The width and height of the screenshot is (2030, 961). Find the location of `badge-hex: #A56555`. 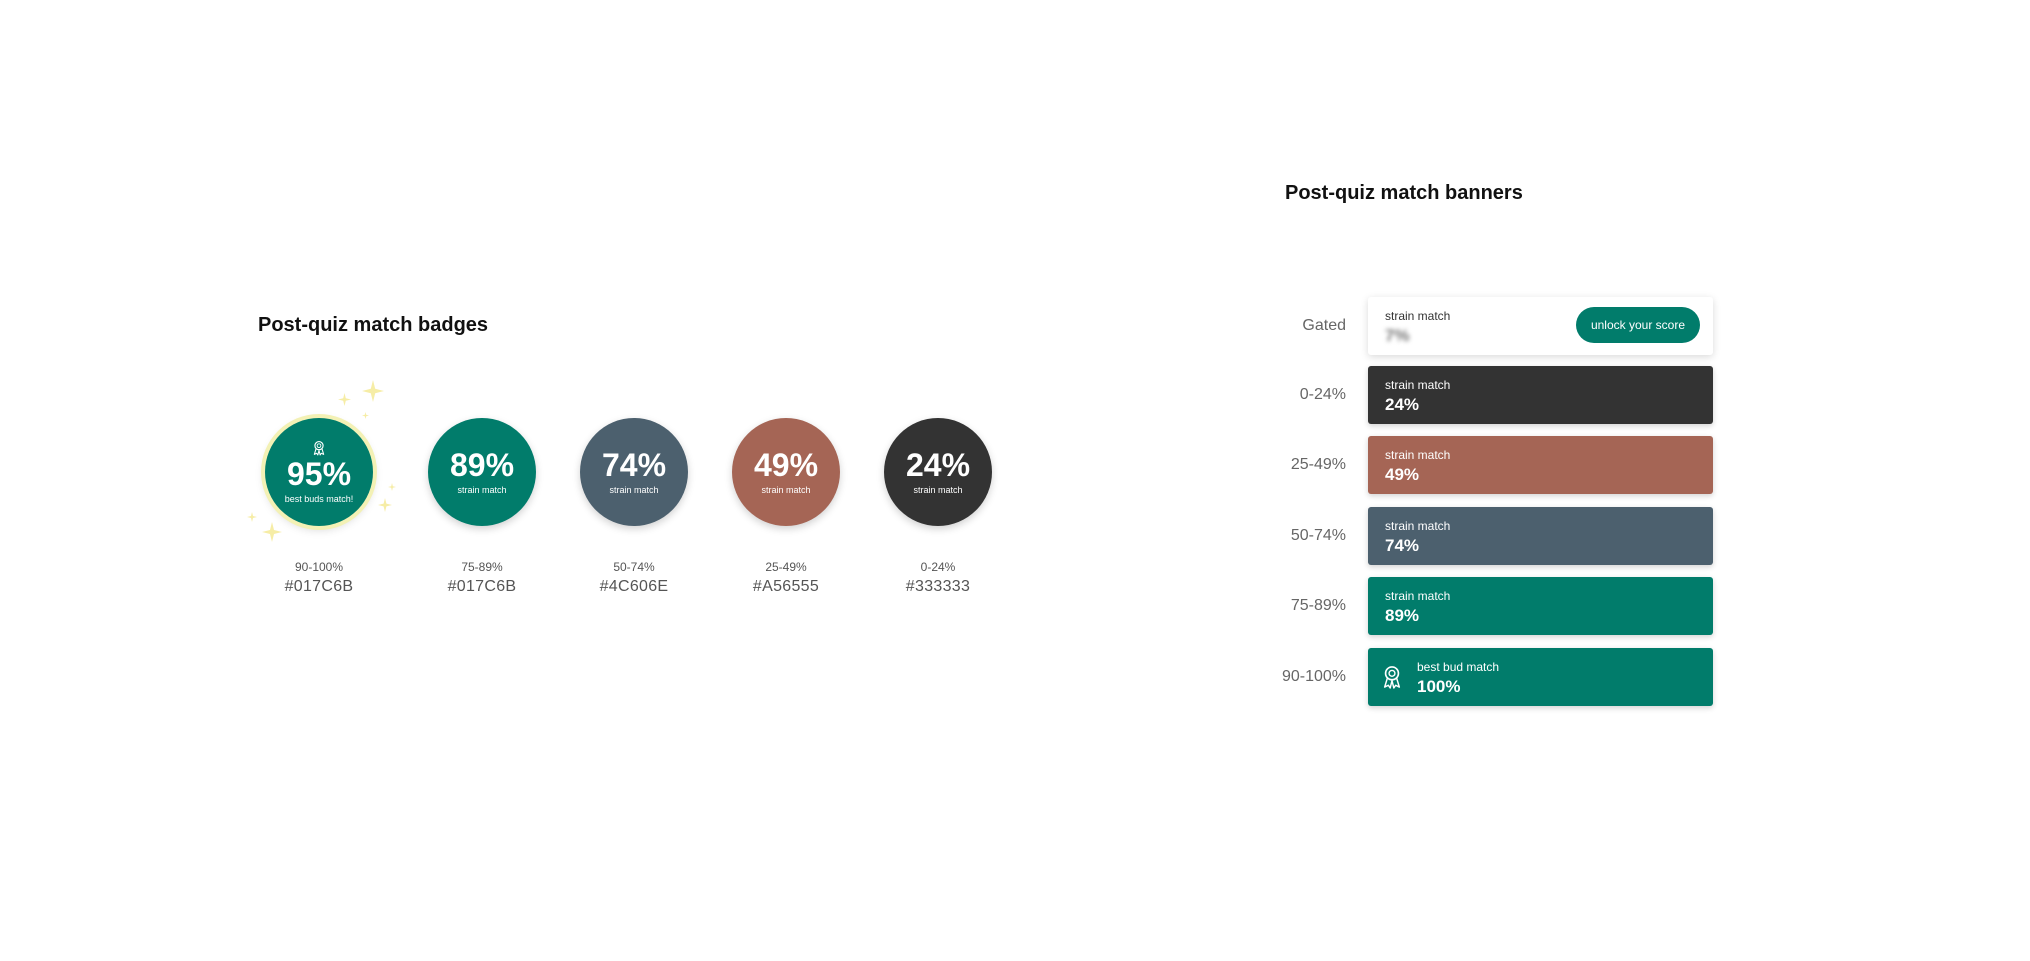

badge-hex: #A56555 is located at coordinates (786, 586).